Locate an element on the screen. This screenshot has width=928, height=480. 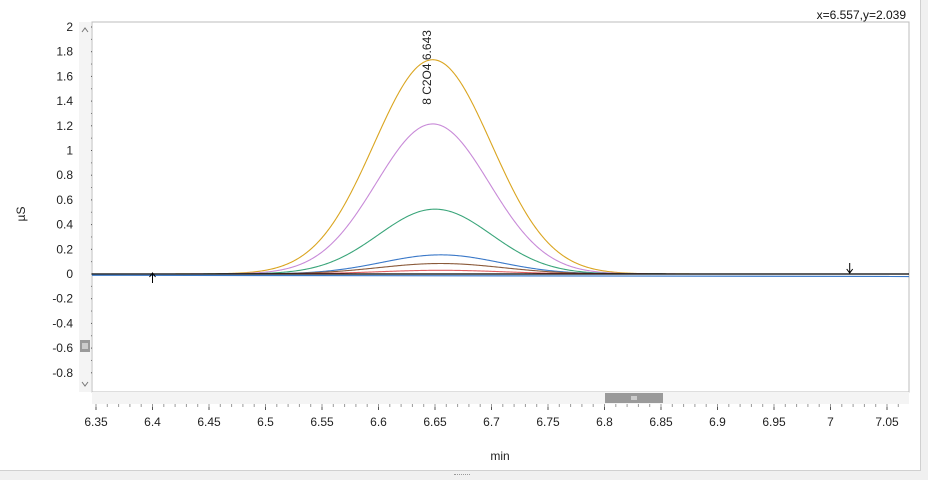
x-tick-label: 6.95 is located at coordinates (774, 422).